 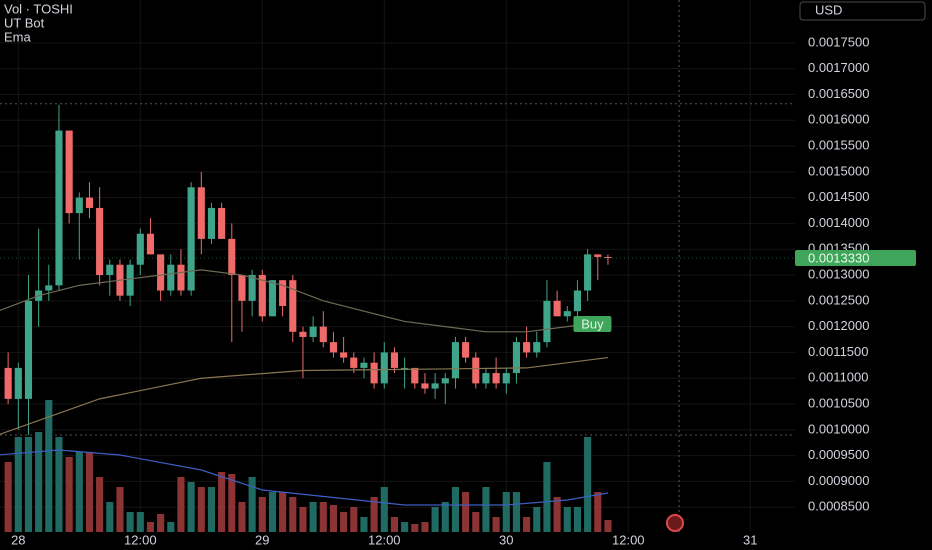 What do you see at coordinates (838, 454) in the screenshot?
I see `y-tick-label: 0.0009500` at bounding box center [838, 454].